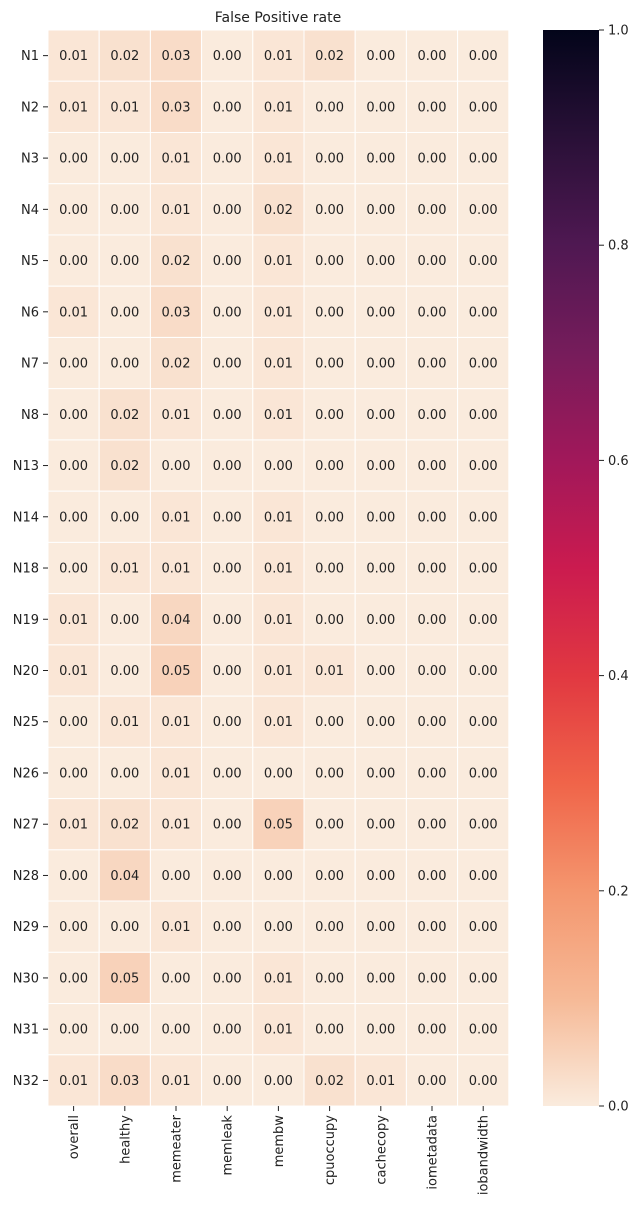 The width and height of the screenshot is (640, 1213). I want to click on row-label: N19, so click(26, 620).